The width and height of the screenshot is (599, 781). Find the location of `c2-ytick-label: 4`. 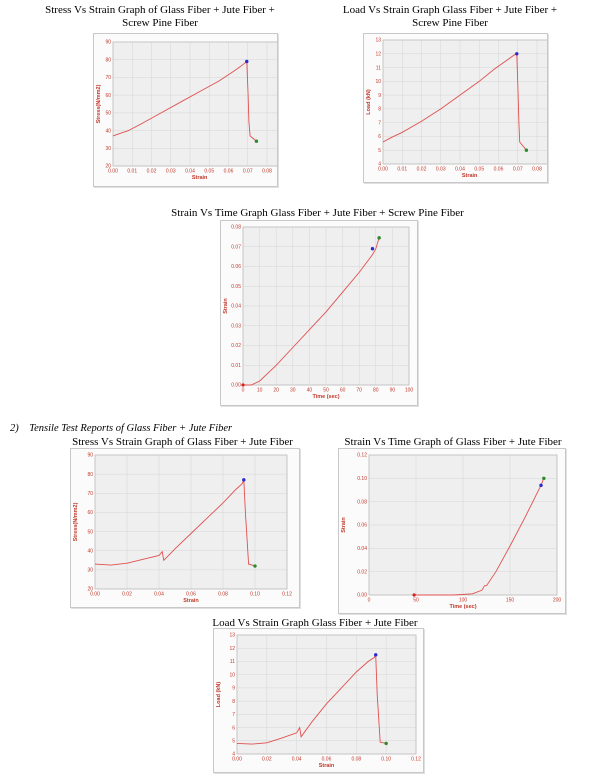

c2-ytick-label: 4 is located at coordinates (379, 165).